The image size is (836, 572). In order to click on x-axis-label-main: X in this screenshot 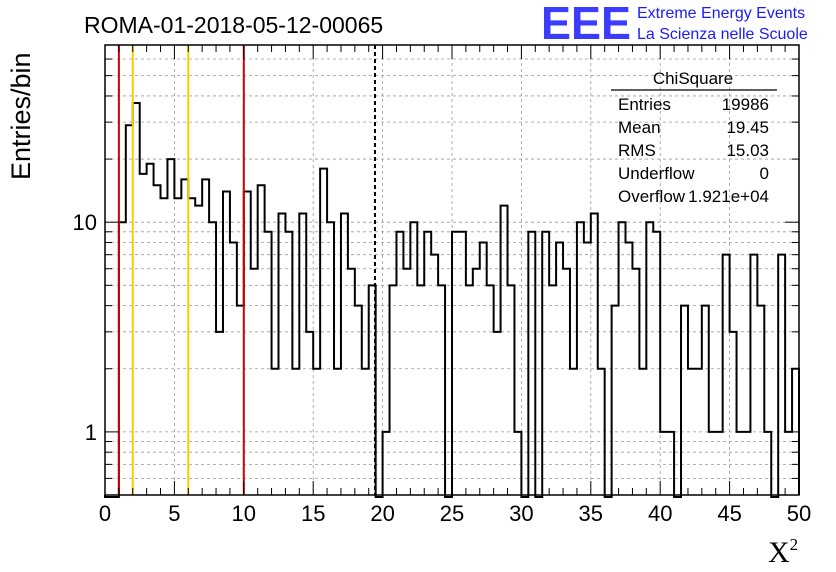, I will do `click(779, 552)`.